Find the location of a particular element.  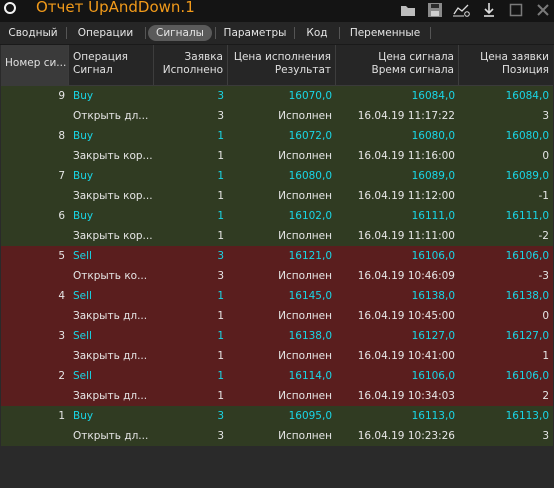

exec-price-cell: 16080,0 is located at coordinates (310, 176).